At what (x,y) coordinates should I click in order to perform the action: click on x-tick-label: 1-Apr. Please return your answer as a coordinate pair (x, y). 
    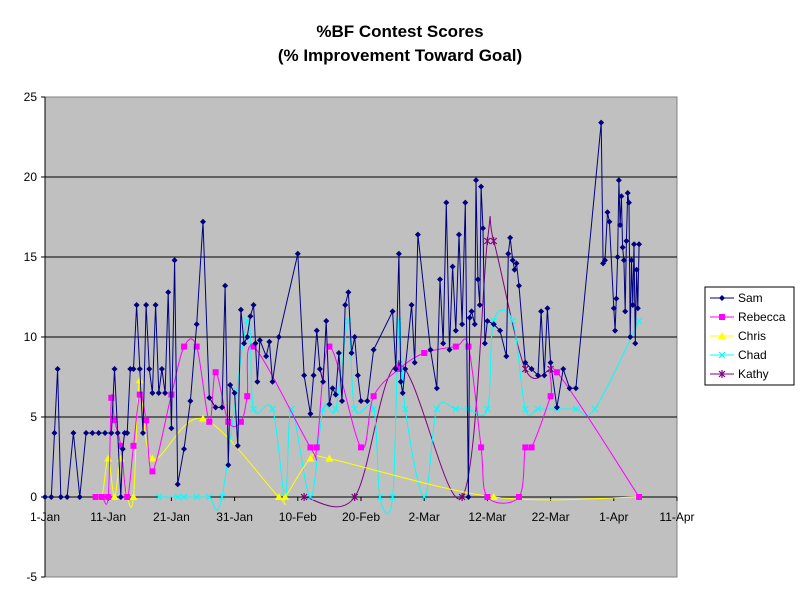
    Looking at the image, I should click on (613, 517).